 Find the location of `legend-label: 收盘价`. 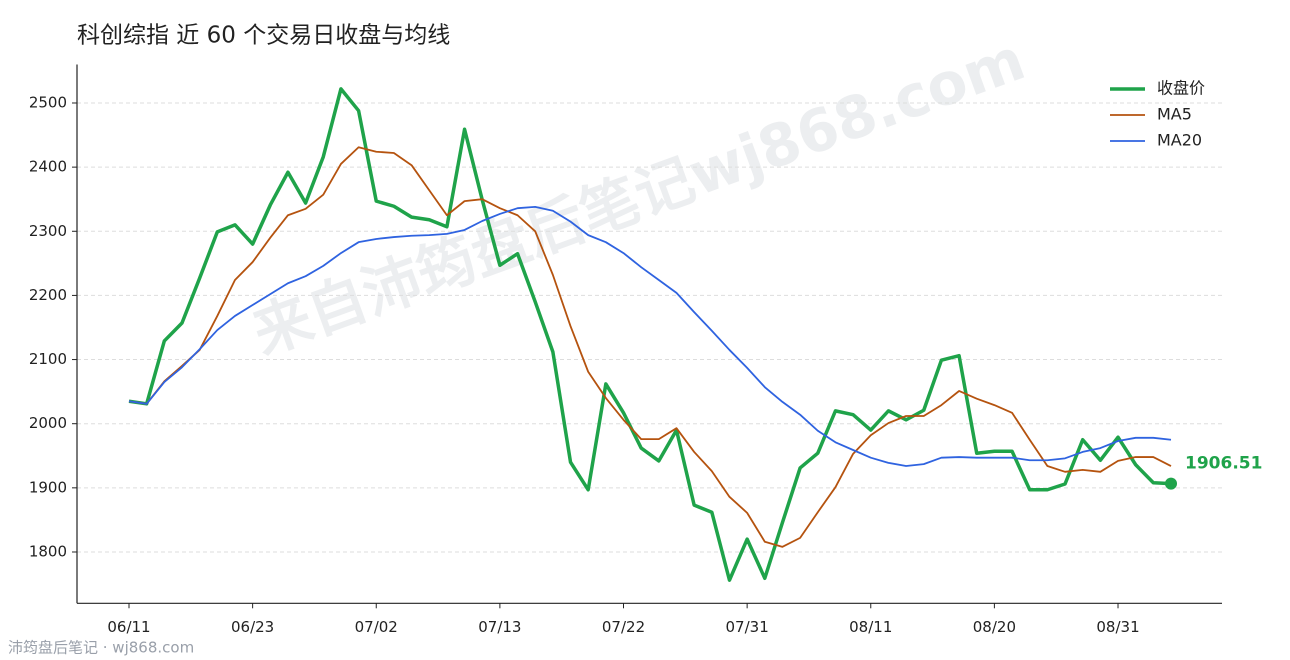

legend-label: 收盘价 is located at coordinates (1181, 88).